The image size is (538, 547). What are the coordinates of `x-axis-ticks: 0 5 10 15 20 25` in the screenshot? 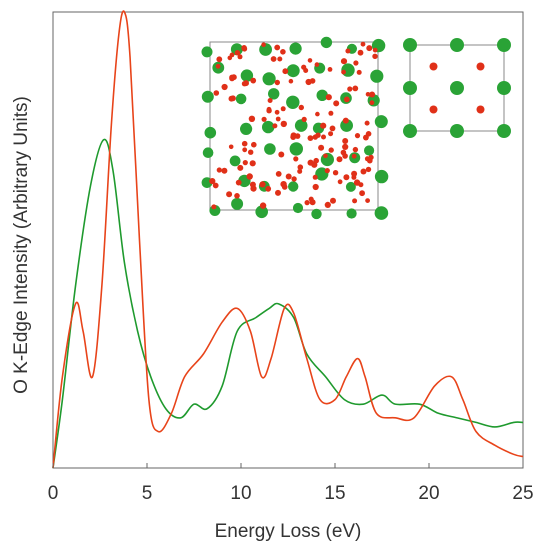 It's located at (291, 483).